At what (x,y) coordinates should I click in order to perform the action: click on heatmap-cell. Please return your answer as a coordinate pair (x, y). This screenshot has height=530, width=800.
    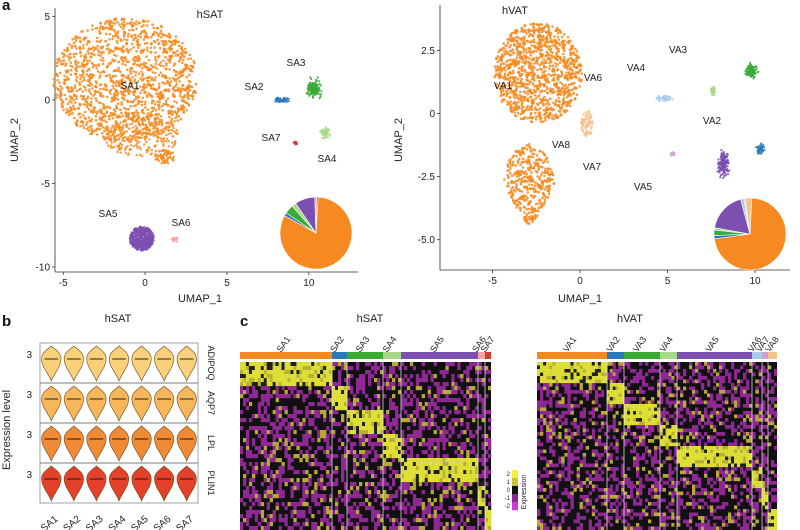
    Looking at the image, I should click on (253, 364).